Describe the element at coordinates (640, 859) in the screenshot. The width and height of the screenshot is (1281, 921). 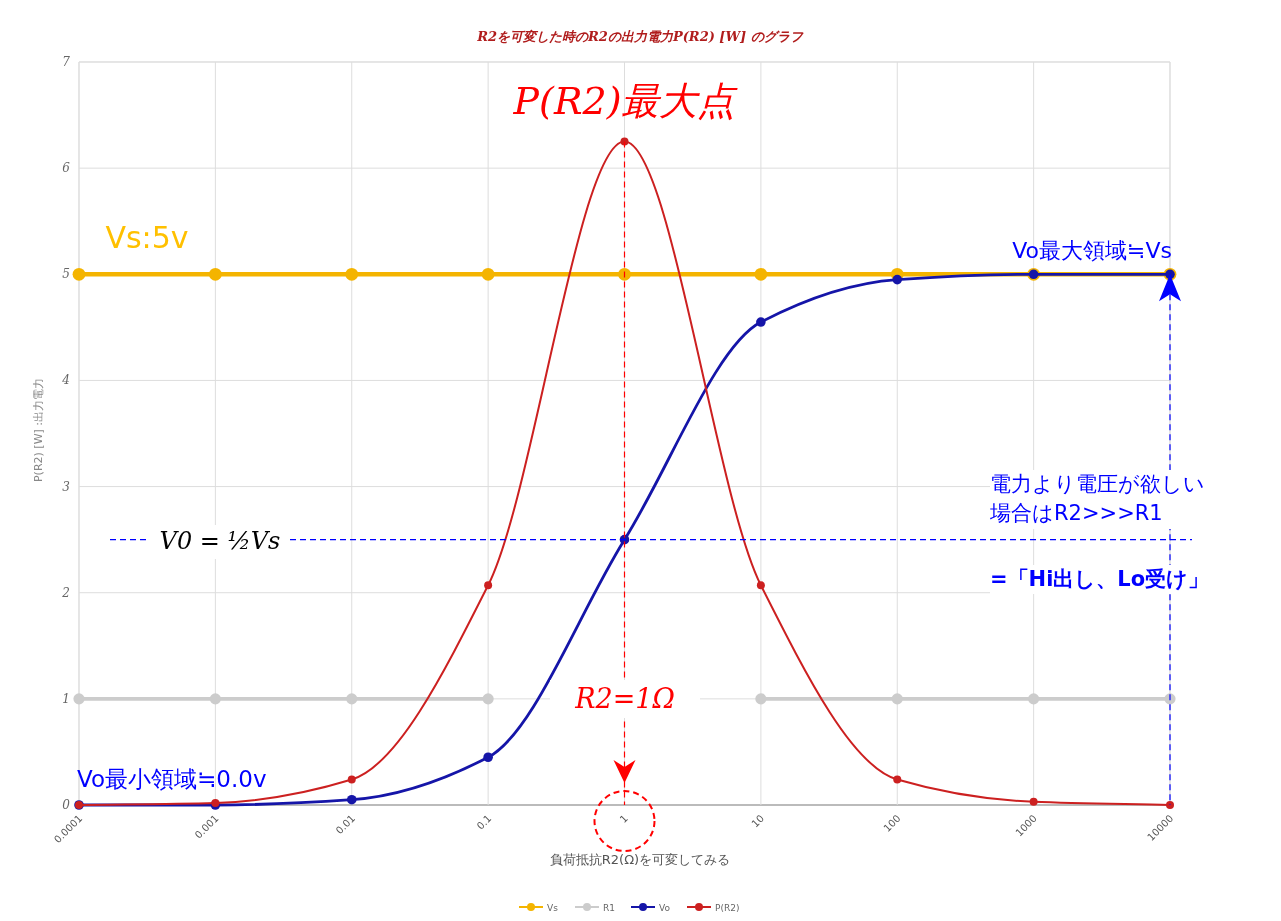
I see `x-axis-title: 負荷抵抗R2(Ω)を可変してみる` at that location.